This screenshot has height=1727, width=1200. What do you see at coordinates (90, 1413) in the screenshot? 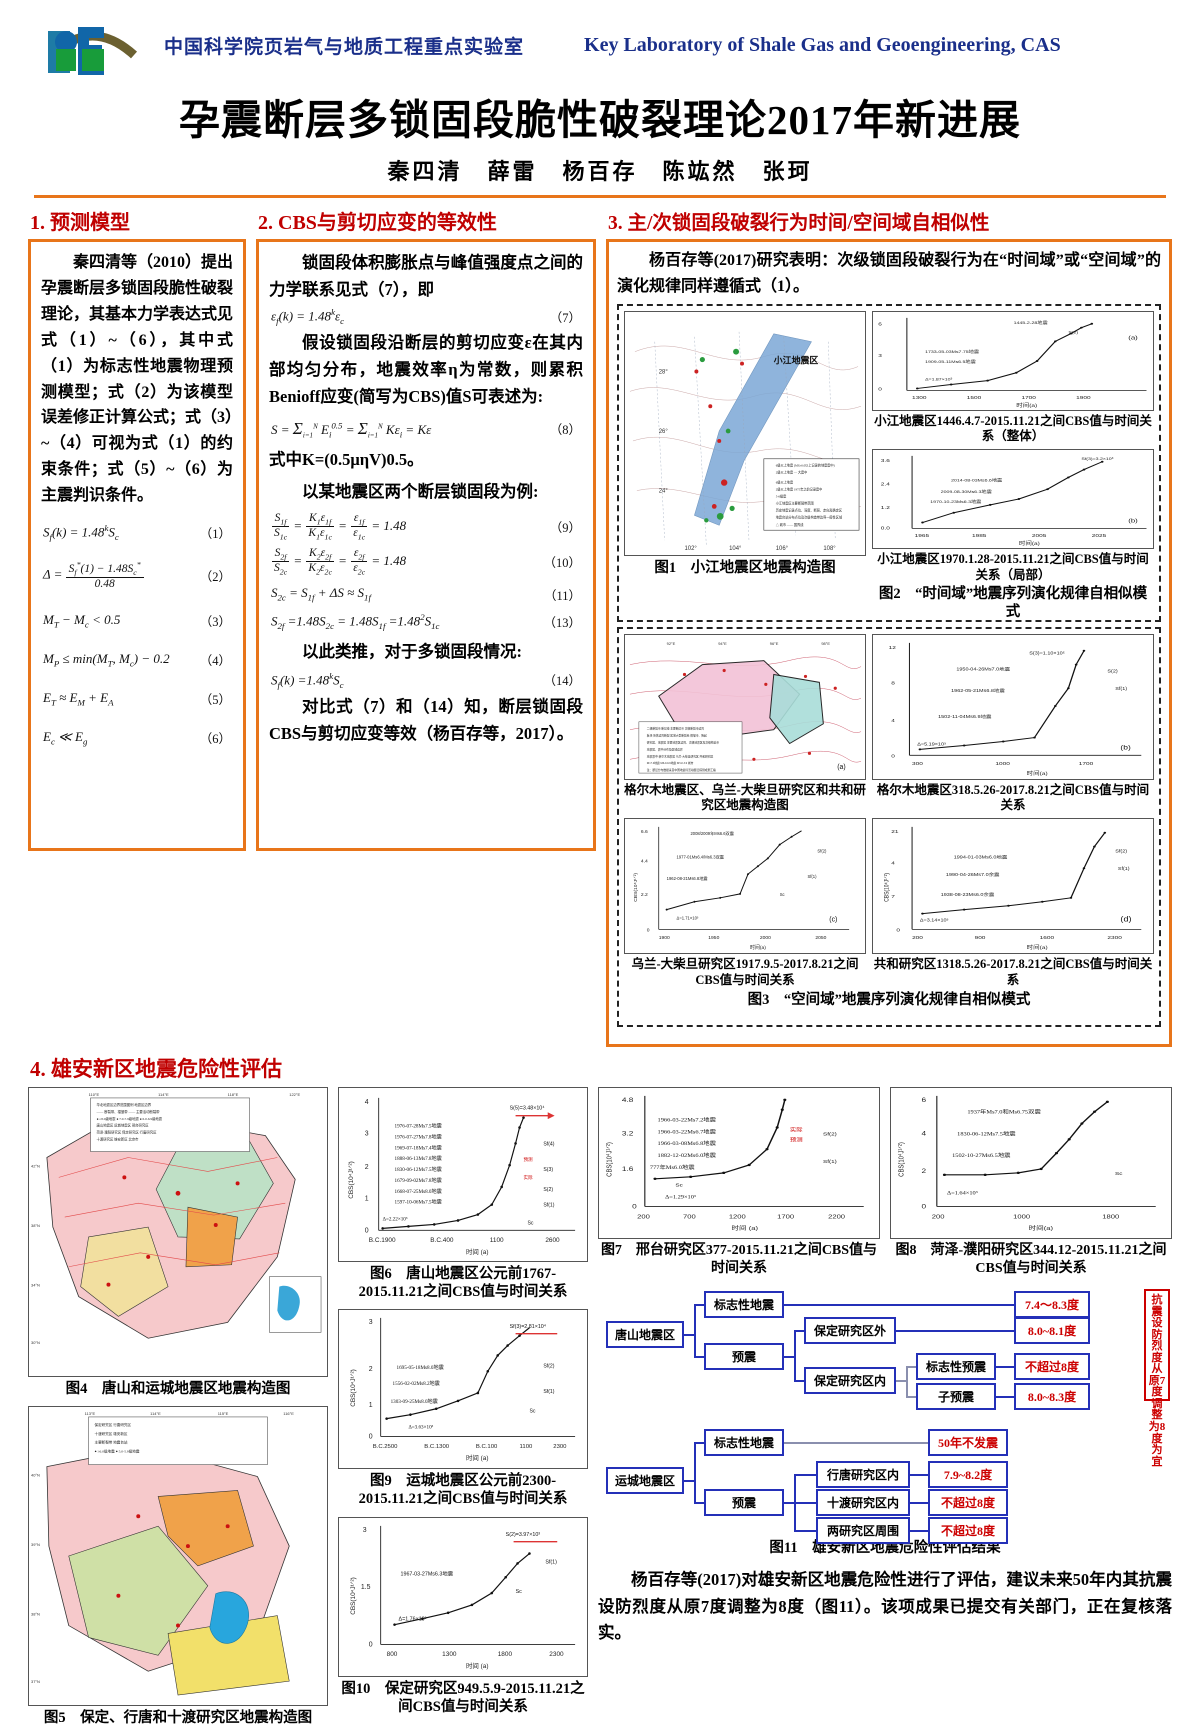
I see `svg-text: 113°E` at bounding box center [90, 1413].